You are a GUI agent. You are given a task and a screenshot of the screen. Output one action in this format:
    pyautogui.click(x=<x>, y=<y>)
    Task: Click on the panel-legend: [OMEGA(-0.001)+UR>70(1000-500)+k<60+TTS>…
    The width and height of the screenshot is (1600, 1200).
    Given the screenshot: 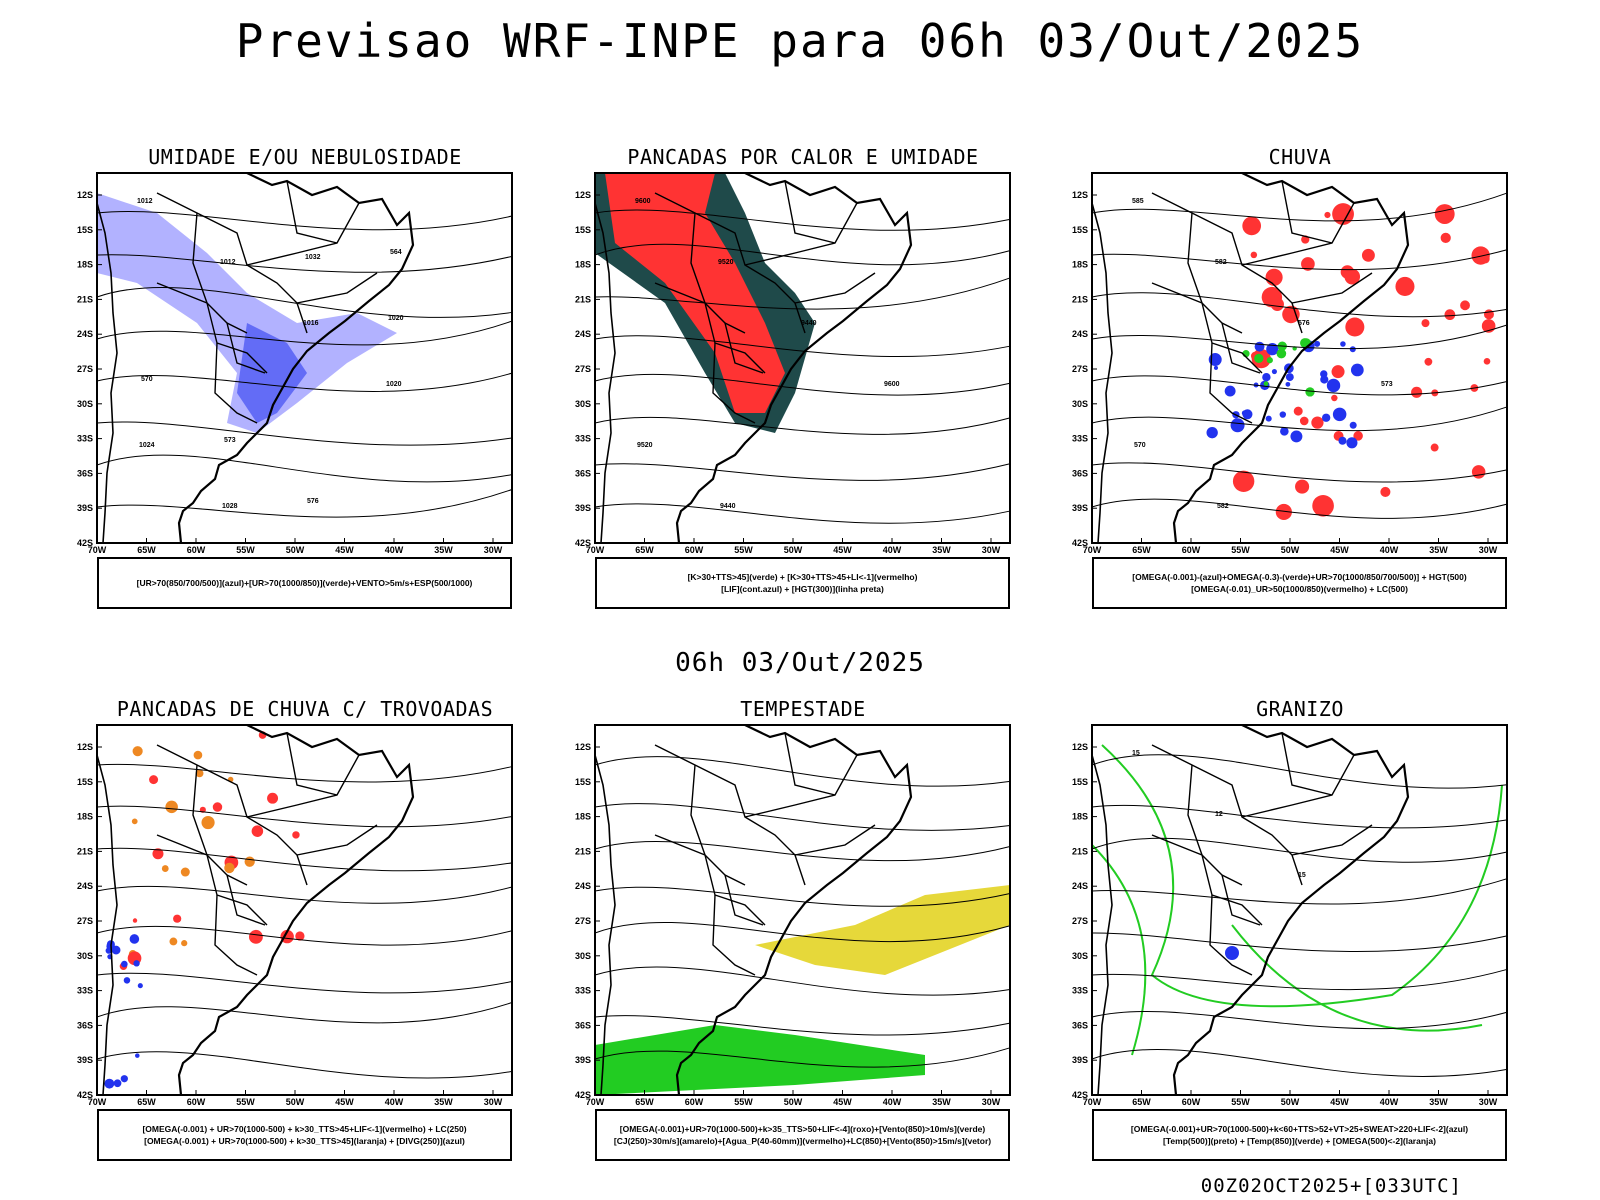 What is the action you would take?
    pyautogui.click(x=1299, y=1135)
    